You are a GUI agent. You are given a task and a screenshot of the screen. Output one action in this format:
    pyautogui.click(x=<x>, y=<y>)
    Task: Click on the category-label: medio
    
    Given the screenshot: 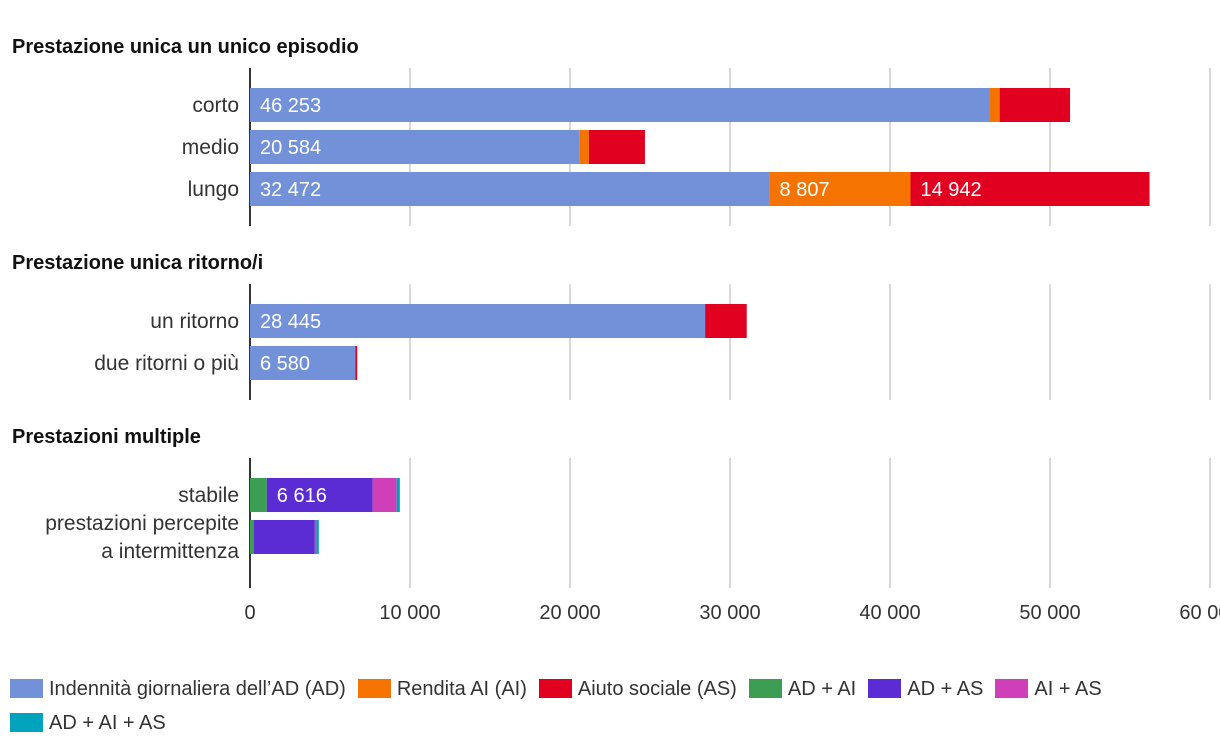 What is the action you would take?
    pyautogui.click(x=210, y=147)
    